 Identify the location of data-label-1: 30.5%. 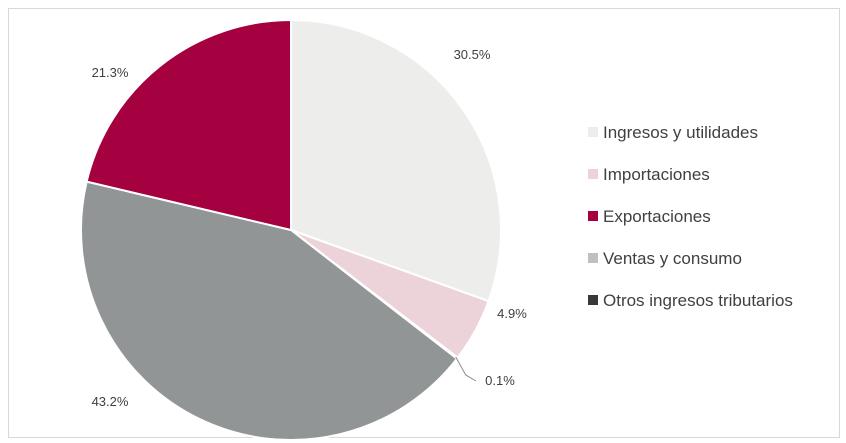
(472, 54).